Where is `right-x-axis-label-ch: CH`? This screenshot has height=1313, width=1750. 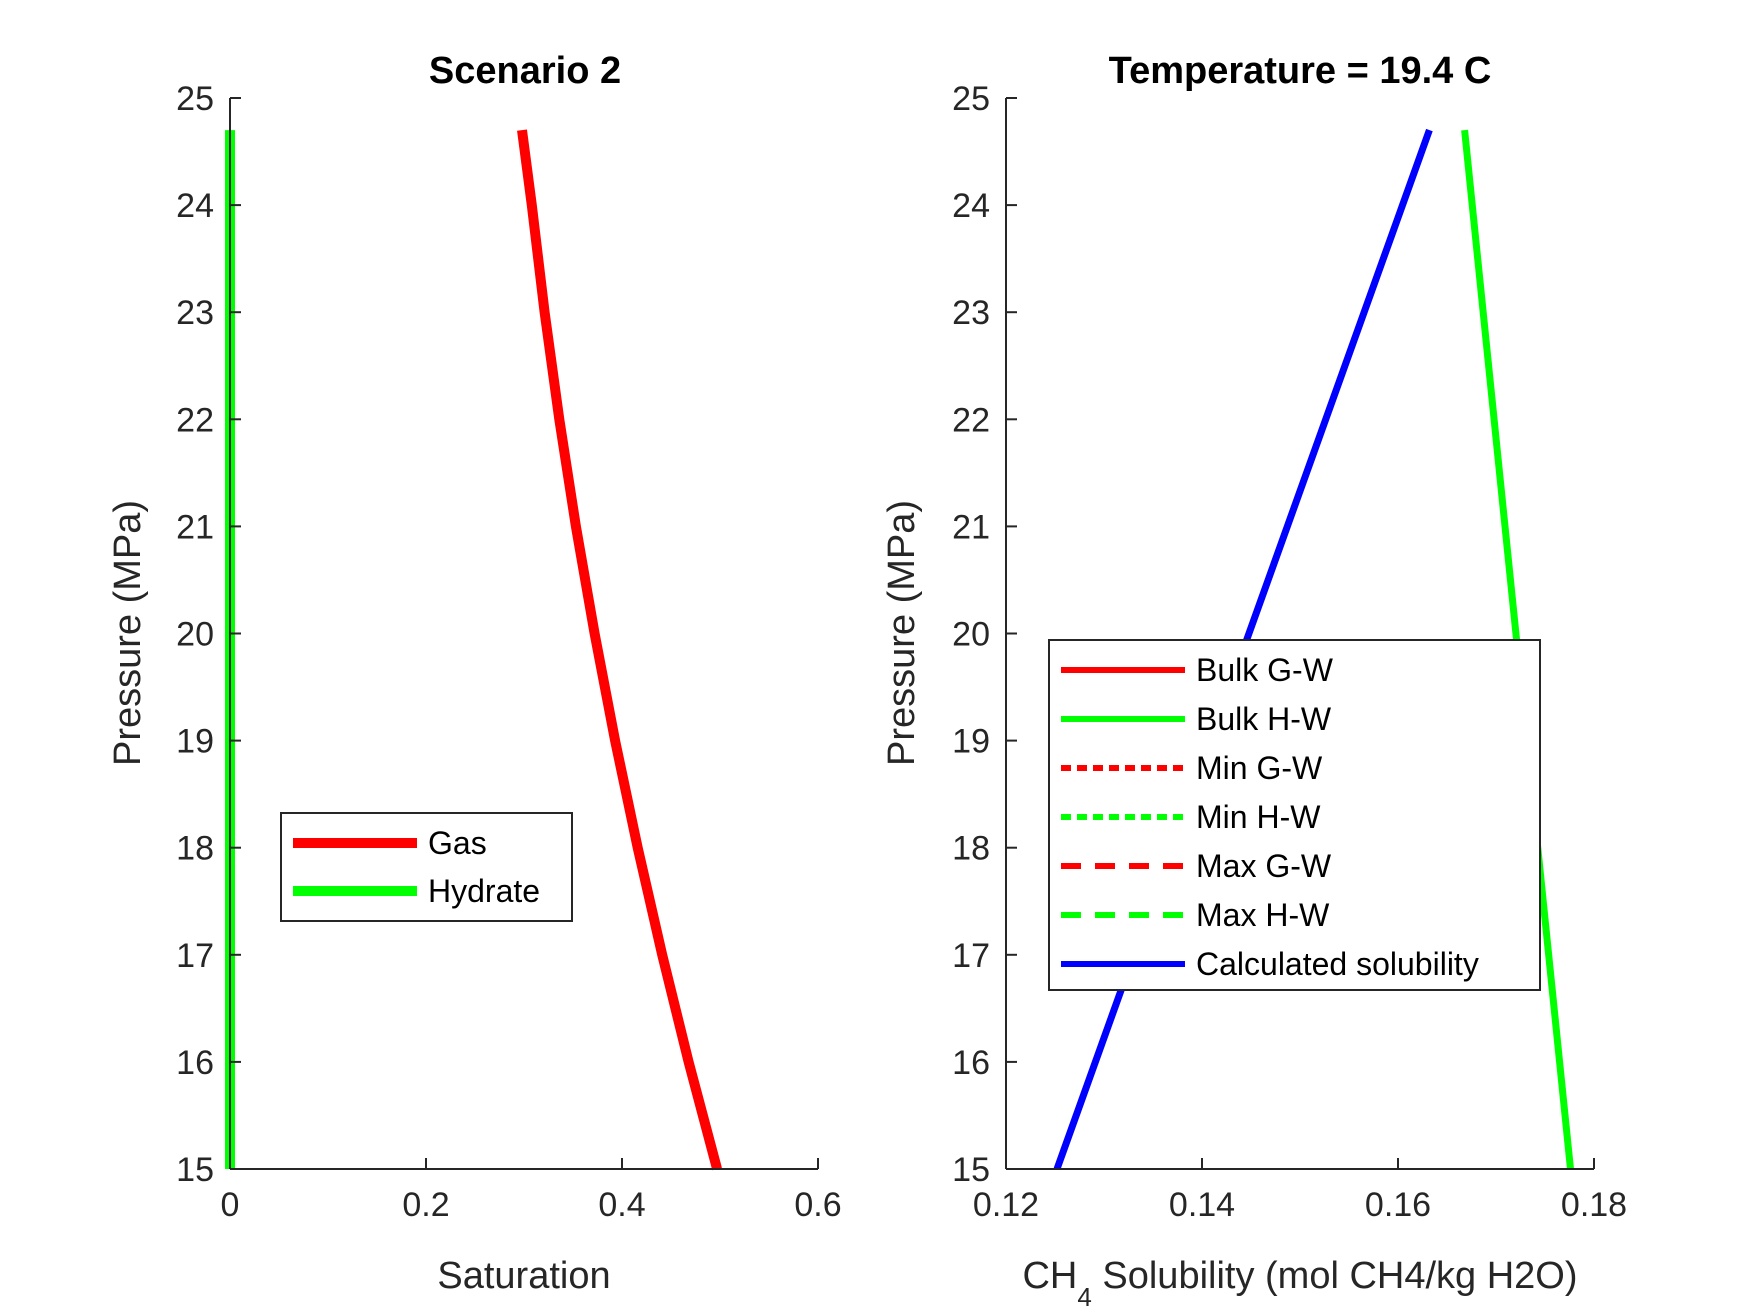 right-x-axis-label-ch: CH is located at coordinates (1049, 1276).